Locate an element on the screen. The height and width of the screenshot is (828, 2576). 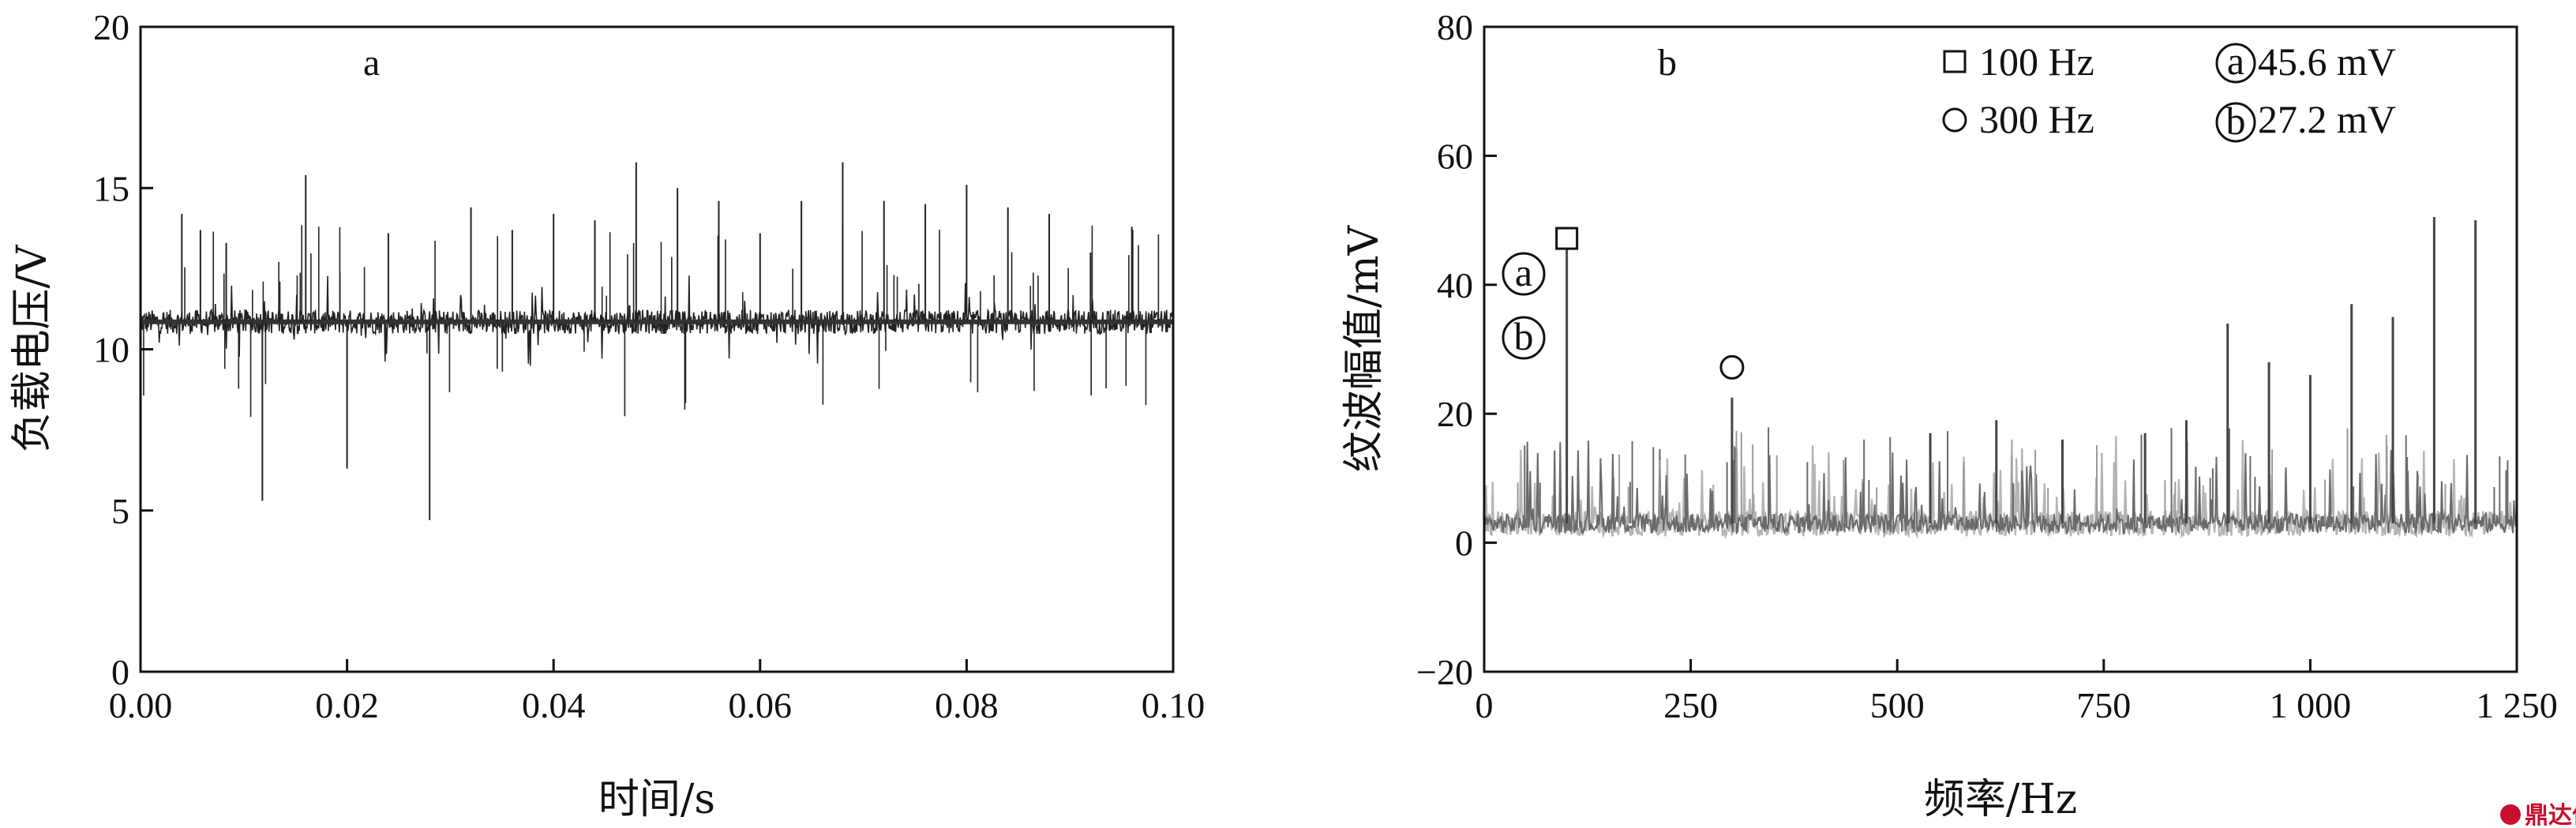
panel-a-x-axis-label: 时间/s is located at coordinates (656, 799).